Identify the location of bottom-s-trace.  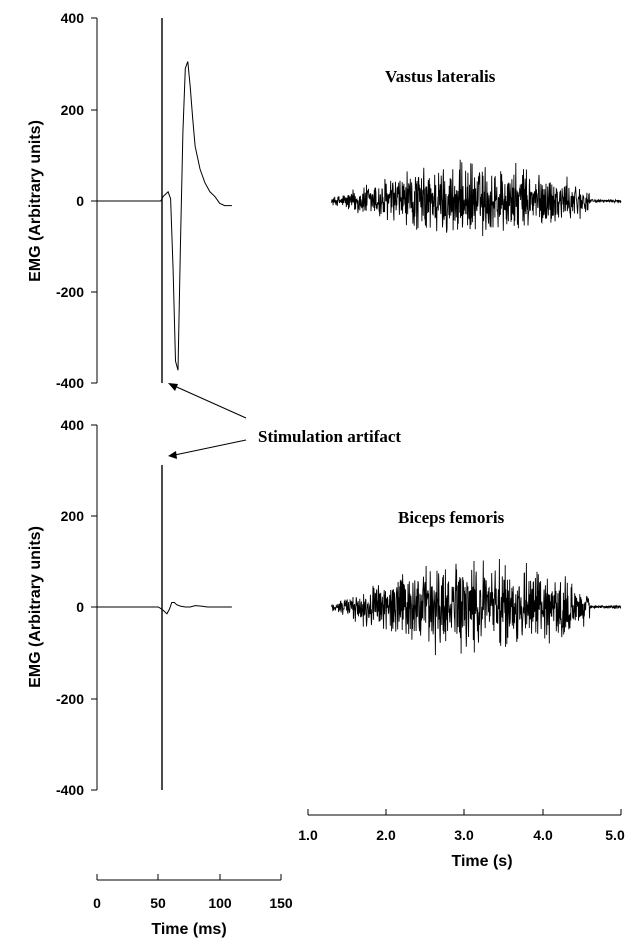
(476, 607).